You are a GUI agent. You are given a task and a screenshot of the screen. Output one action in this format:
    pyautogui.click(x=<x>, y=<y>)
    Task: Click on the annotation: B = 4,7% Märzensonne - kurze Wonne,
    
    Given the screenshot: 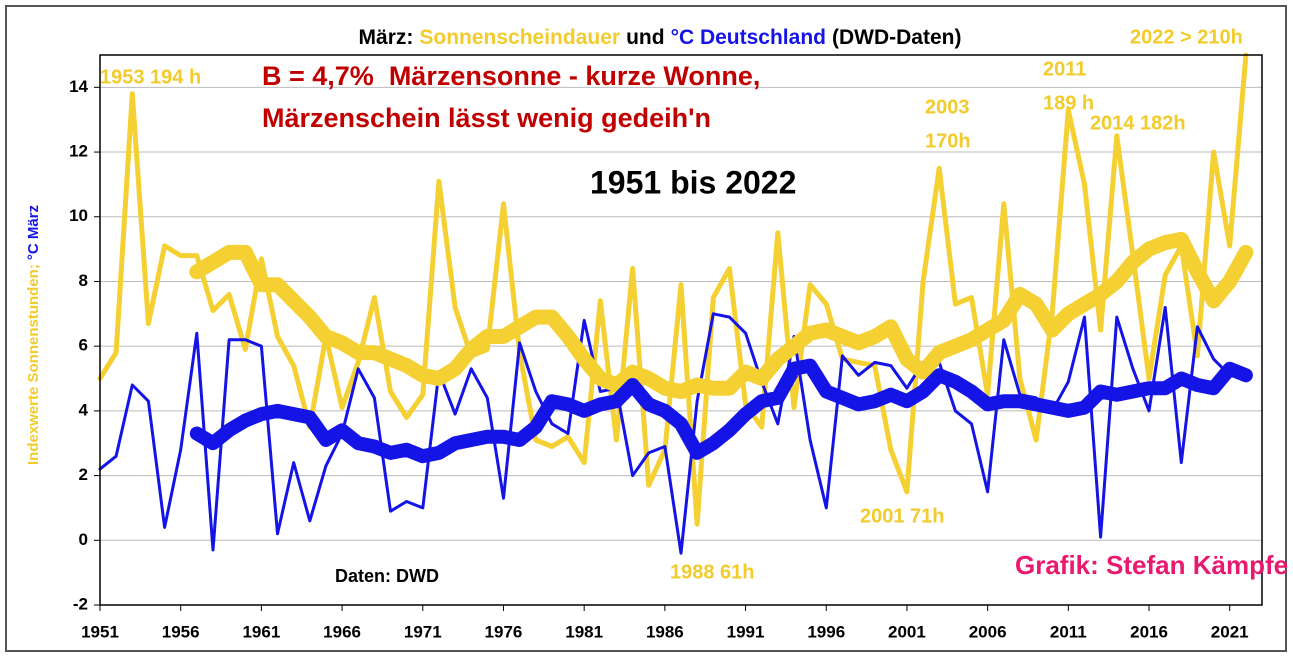 What is the action you would take?
    pyautogui.click(x=511, y=76)
    